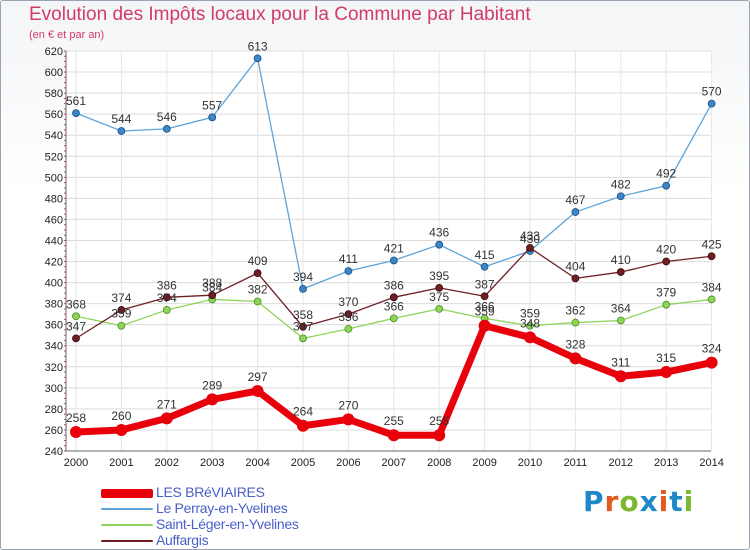 This screenshot has height=550, width=750. I want to click on data-label: 394, so click(303, 277).